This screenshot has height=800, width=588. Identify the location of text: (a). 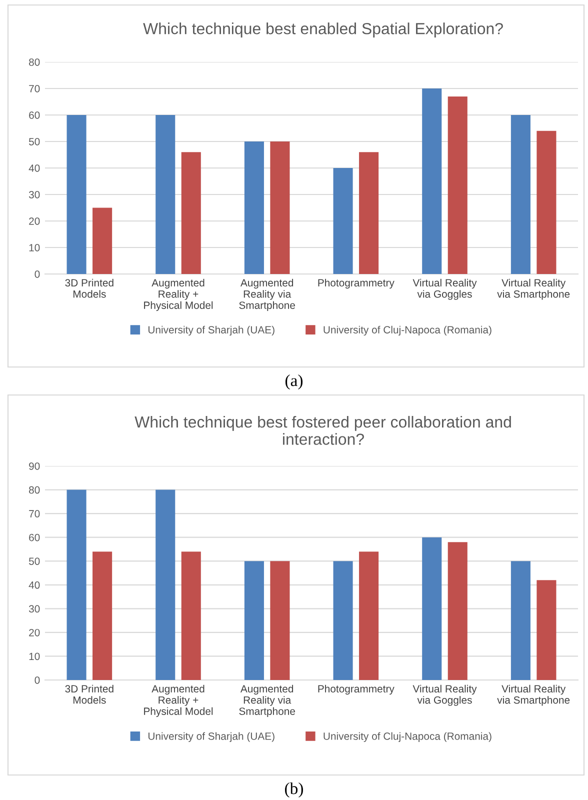
(294, 382).